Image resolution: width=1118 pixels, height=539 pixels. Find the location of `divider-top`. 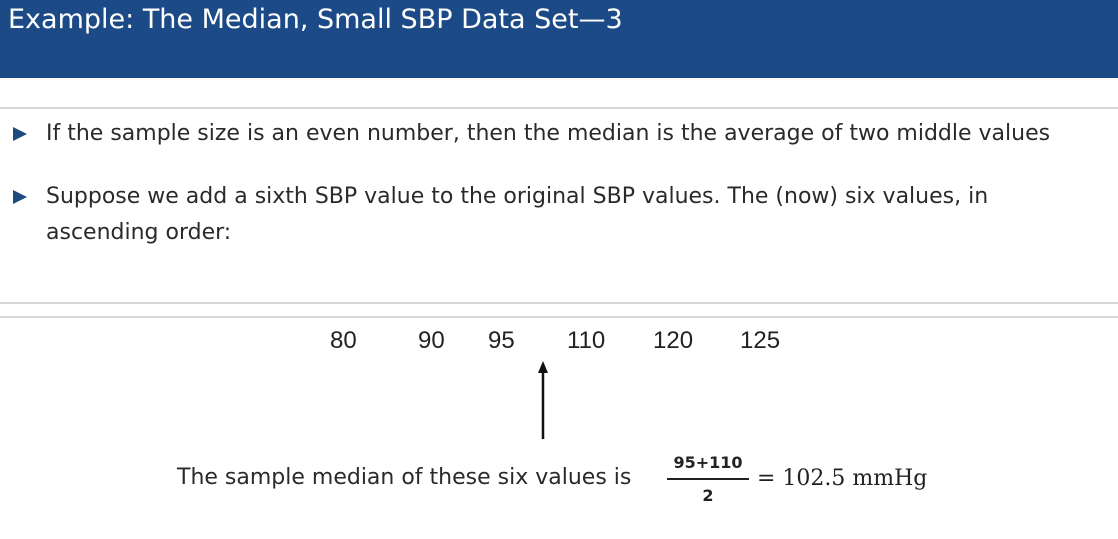

divider-top is located at coordinates (559, 108).